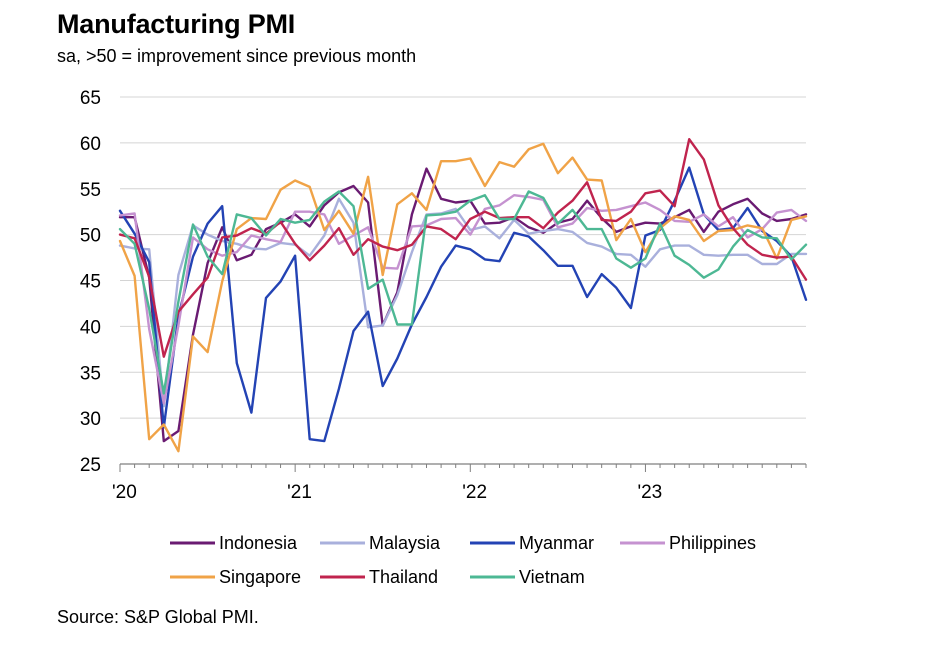  What do you see at coordinates (258, 543) in the screenshot?
I see `legend-label: Indonesia` at bounding box center [258, 543].